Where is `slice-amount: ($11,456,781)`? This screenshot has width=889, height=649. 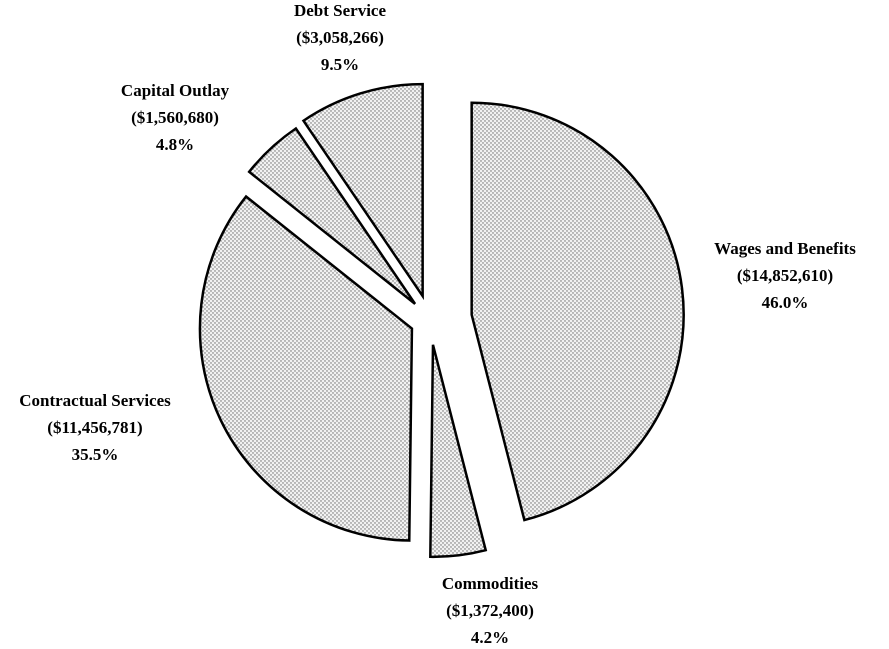 slice-amount: ($11,456,781) is located at coordinates (94, 427).